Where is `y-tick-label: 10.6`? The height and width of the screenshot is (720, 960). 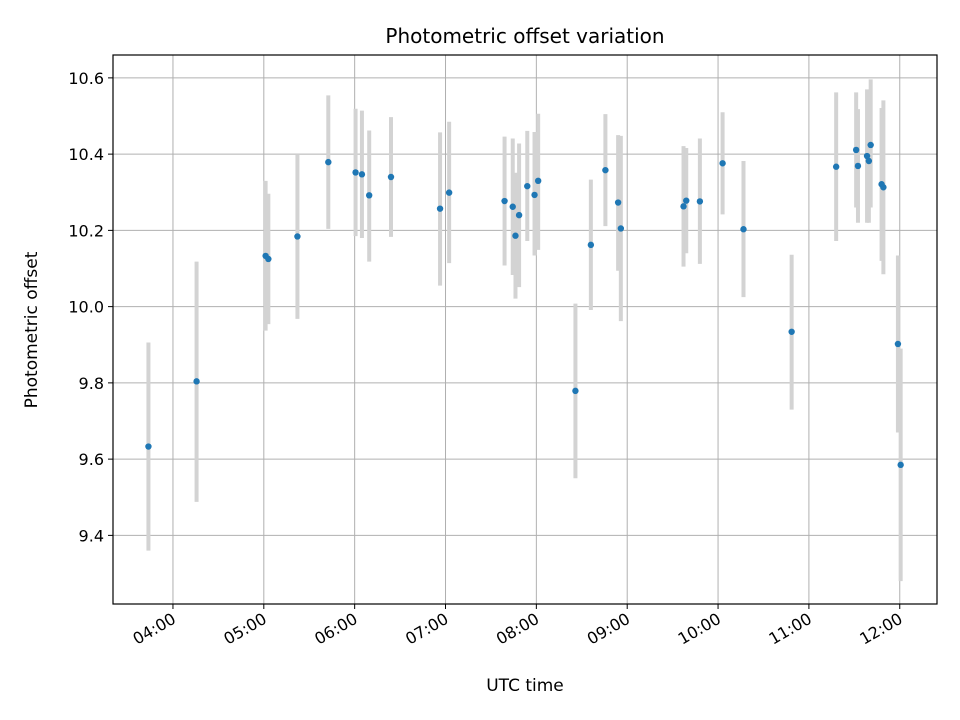
y-tick-label: 10.6 is located at coordinates (86, 78).